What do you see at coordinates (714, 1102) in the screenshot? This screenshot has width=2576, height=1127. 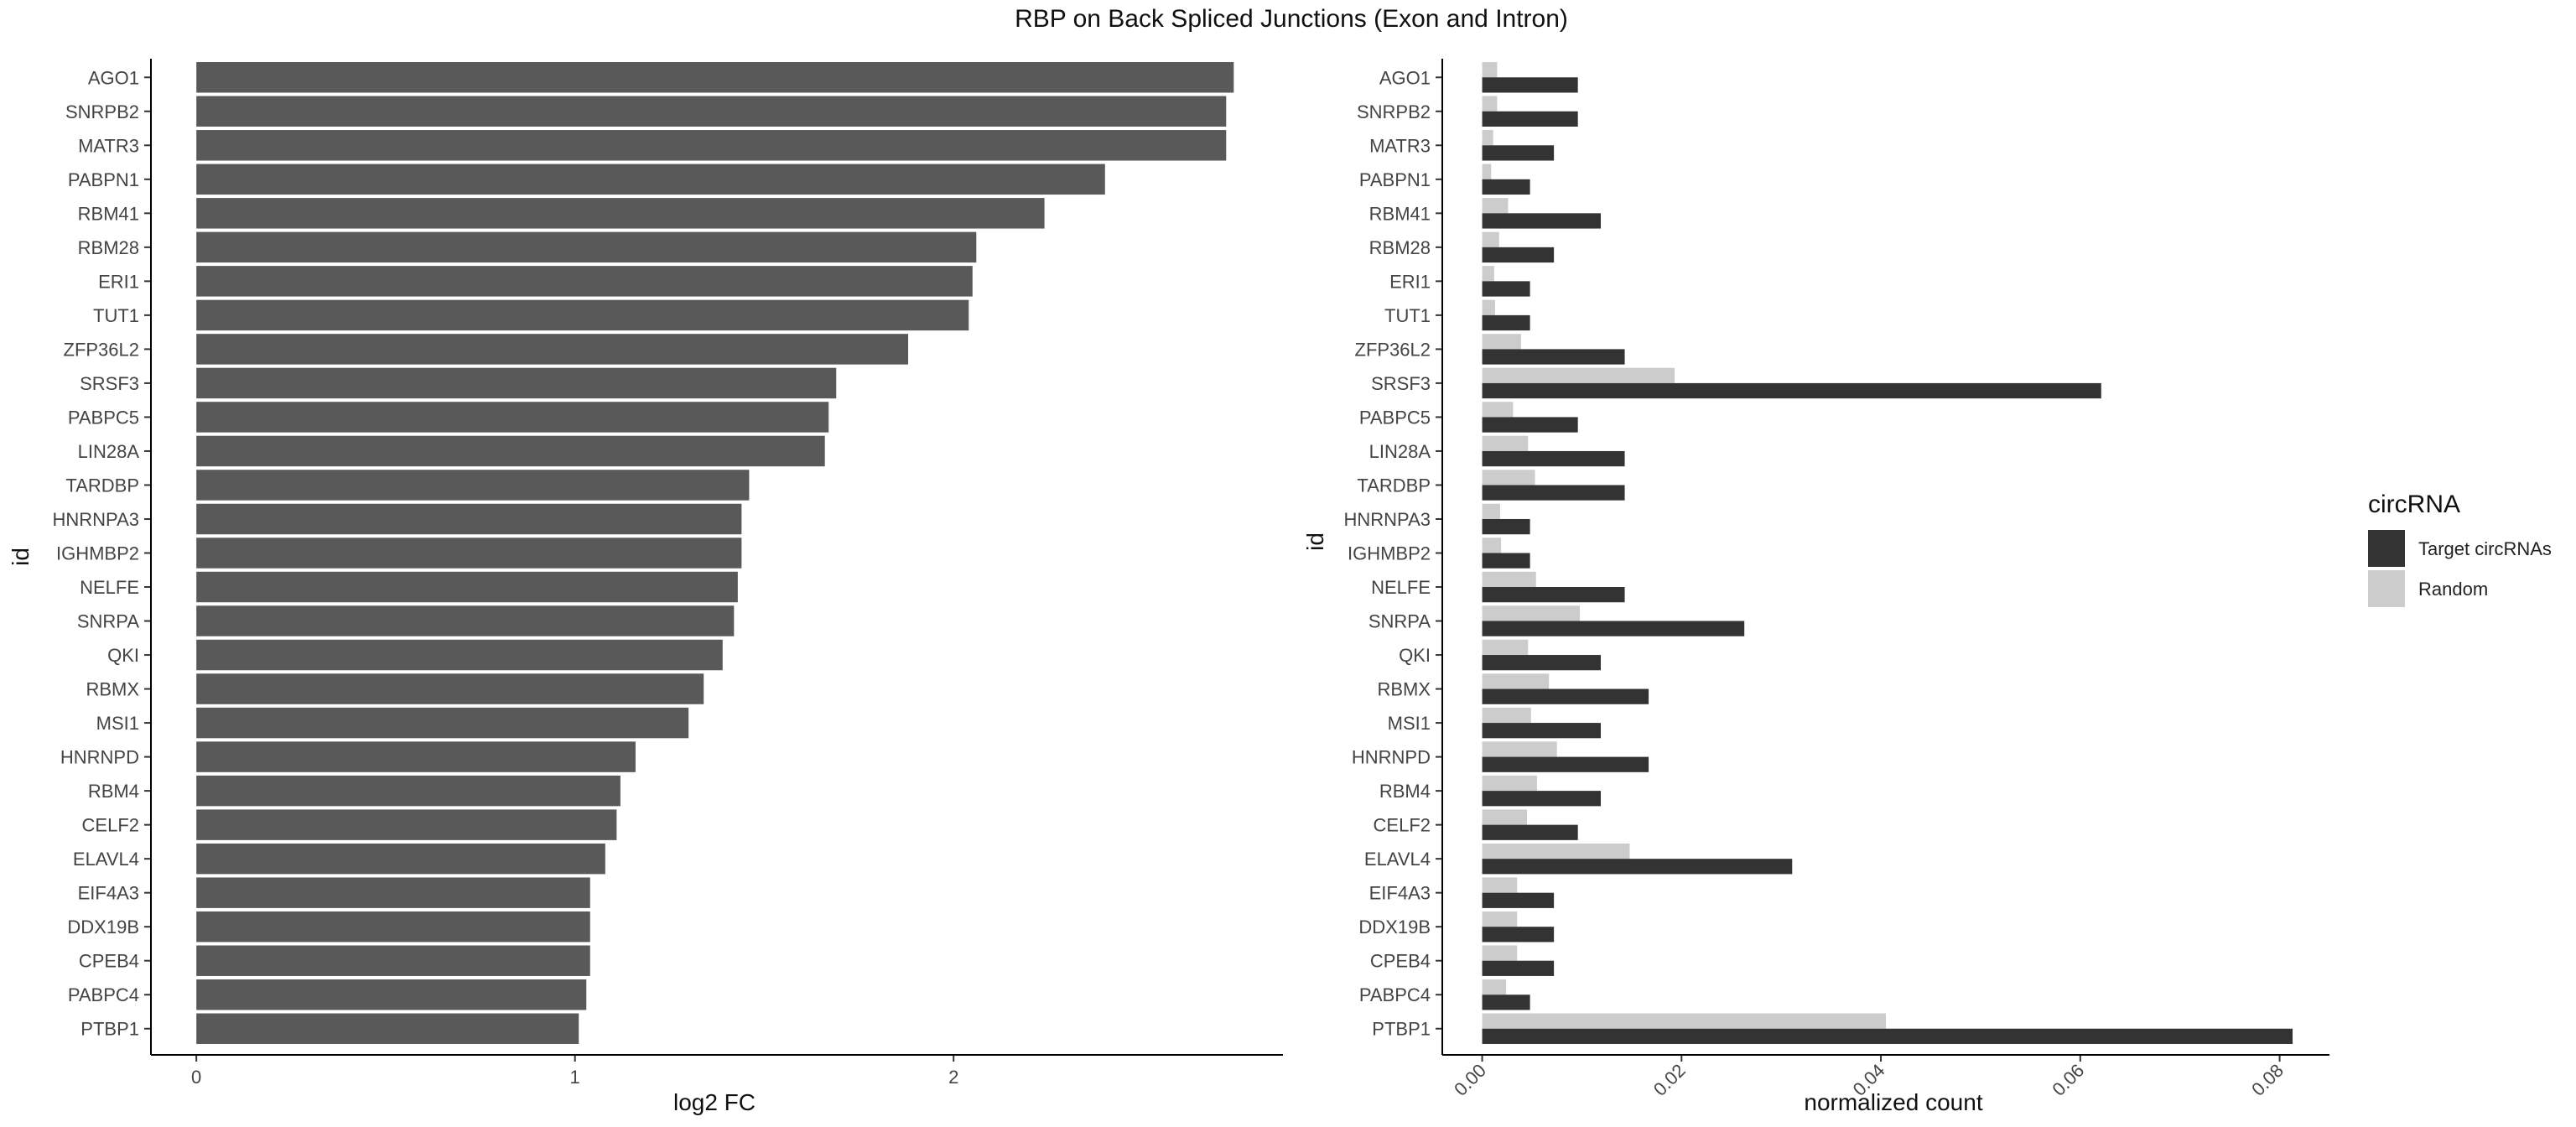 I see `left-x-axis-label: log2 FC` at bounding box center [714, 1102].